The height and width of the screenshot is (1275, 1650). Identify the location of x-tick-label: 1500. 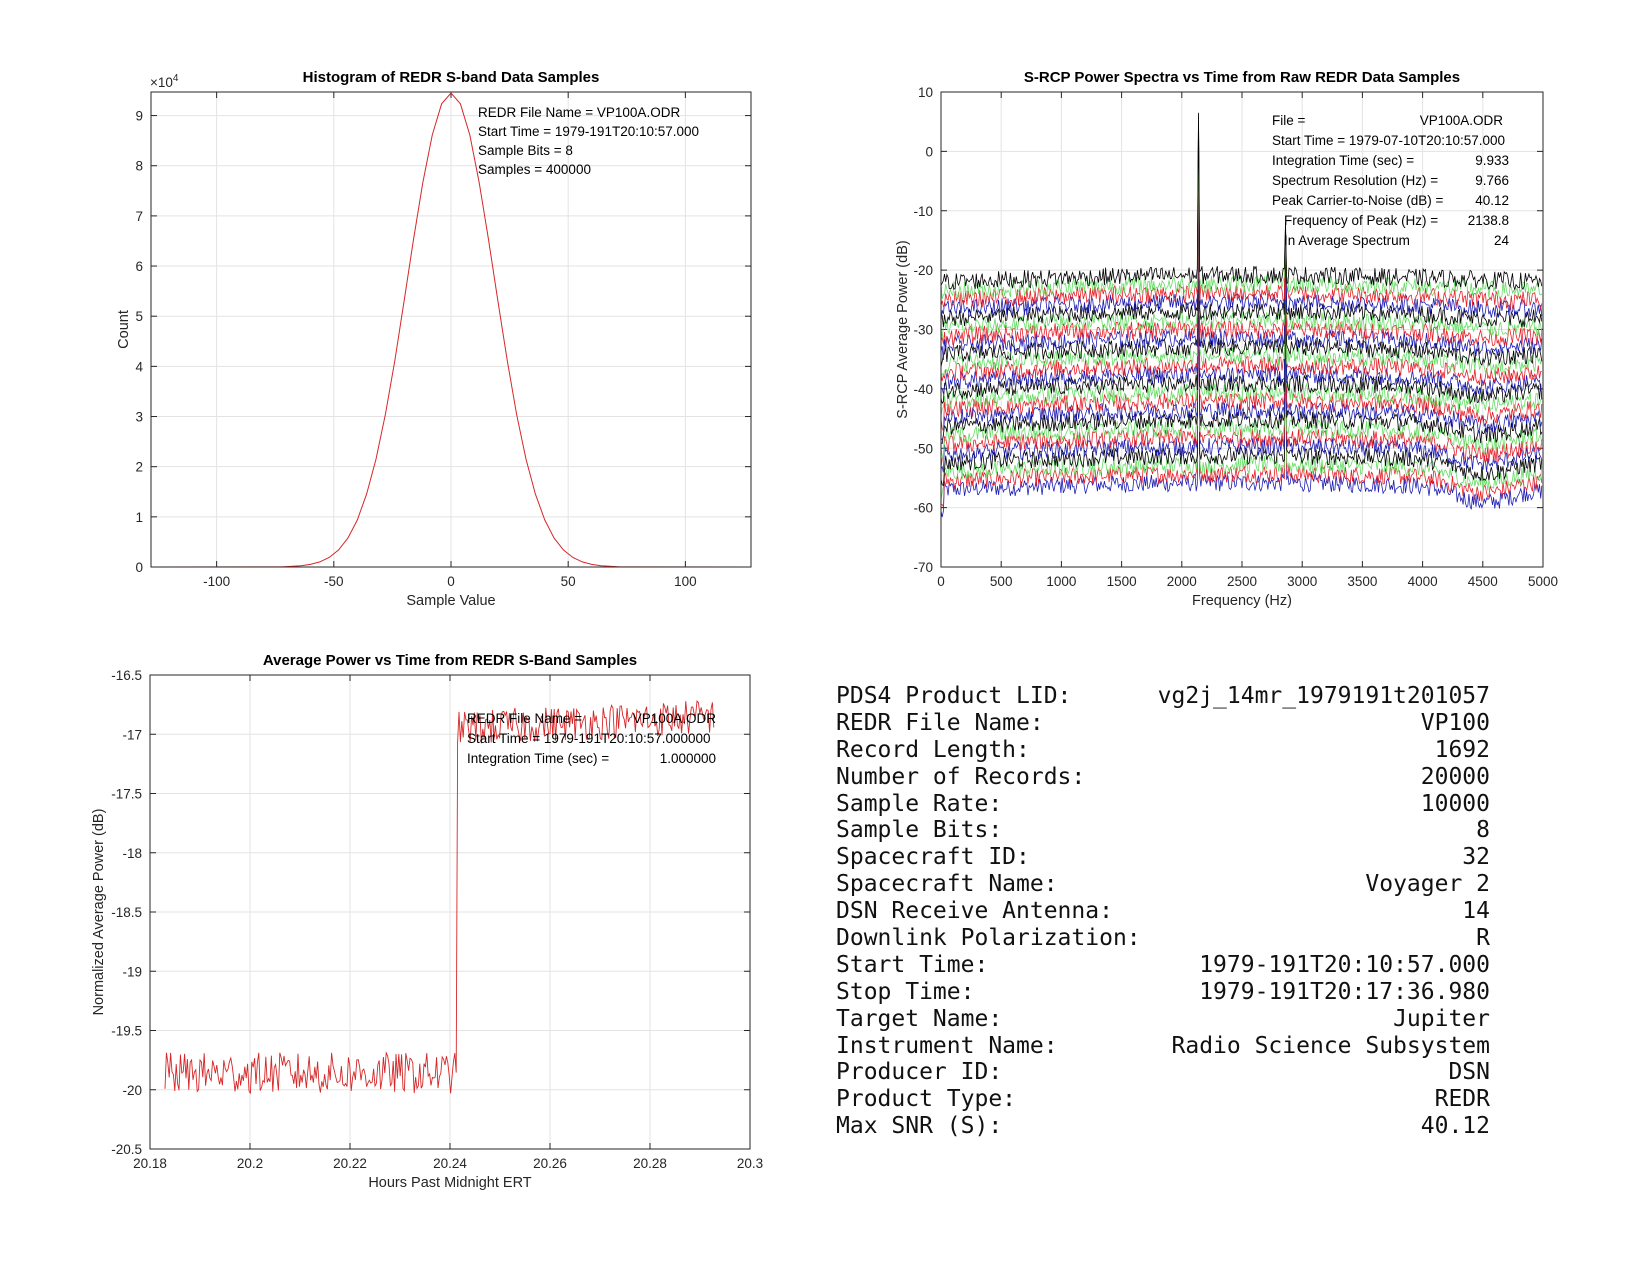
(1122, 581).